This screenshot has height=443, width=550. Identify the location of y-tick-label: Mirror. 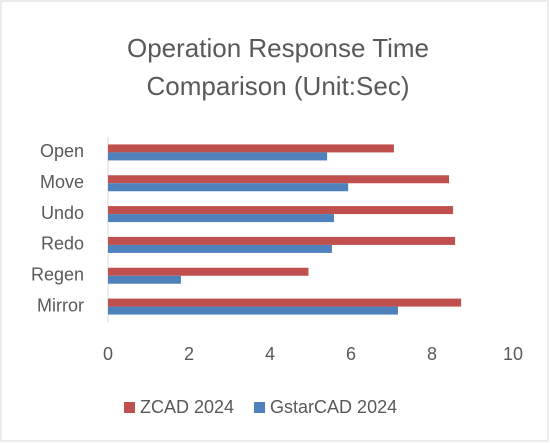
(60, 305).